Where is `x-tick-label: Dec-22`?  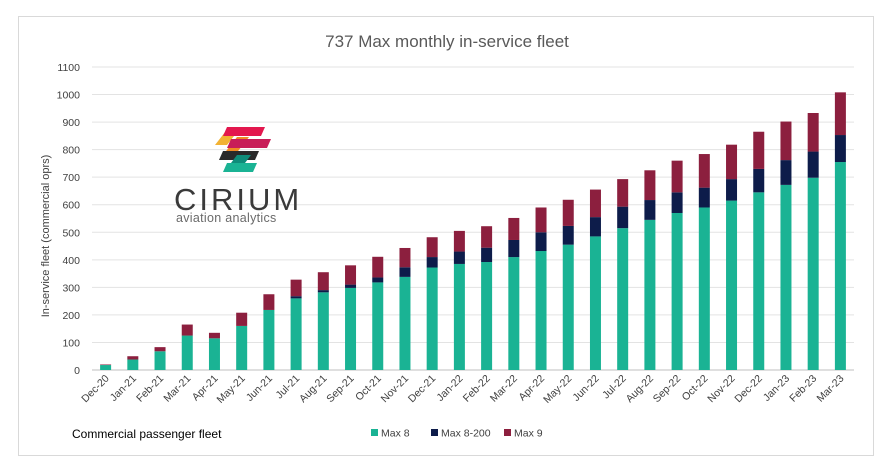
x-tick-label: Dec-22 is located at coordinates (748, 389).